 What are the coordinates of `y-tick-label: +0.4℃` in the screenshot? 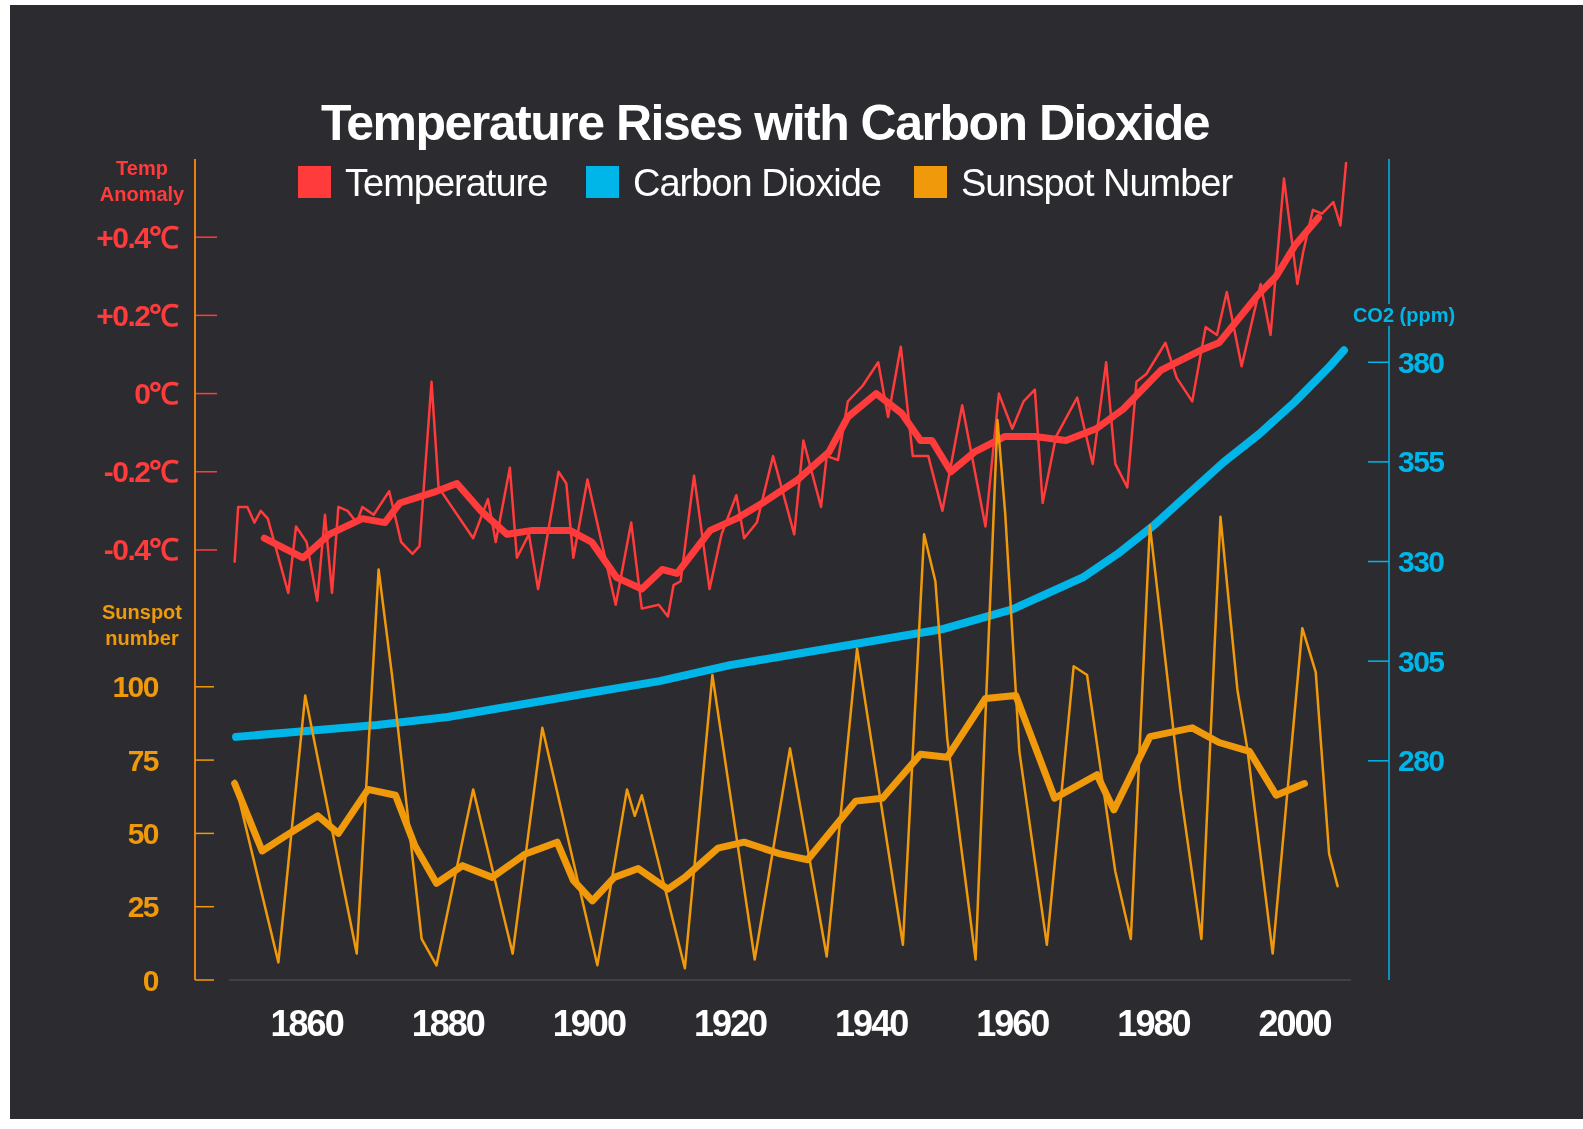 It's located at (138, 237).